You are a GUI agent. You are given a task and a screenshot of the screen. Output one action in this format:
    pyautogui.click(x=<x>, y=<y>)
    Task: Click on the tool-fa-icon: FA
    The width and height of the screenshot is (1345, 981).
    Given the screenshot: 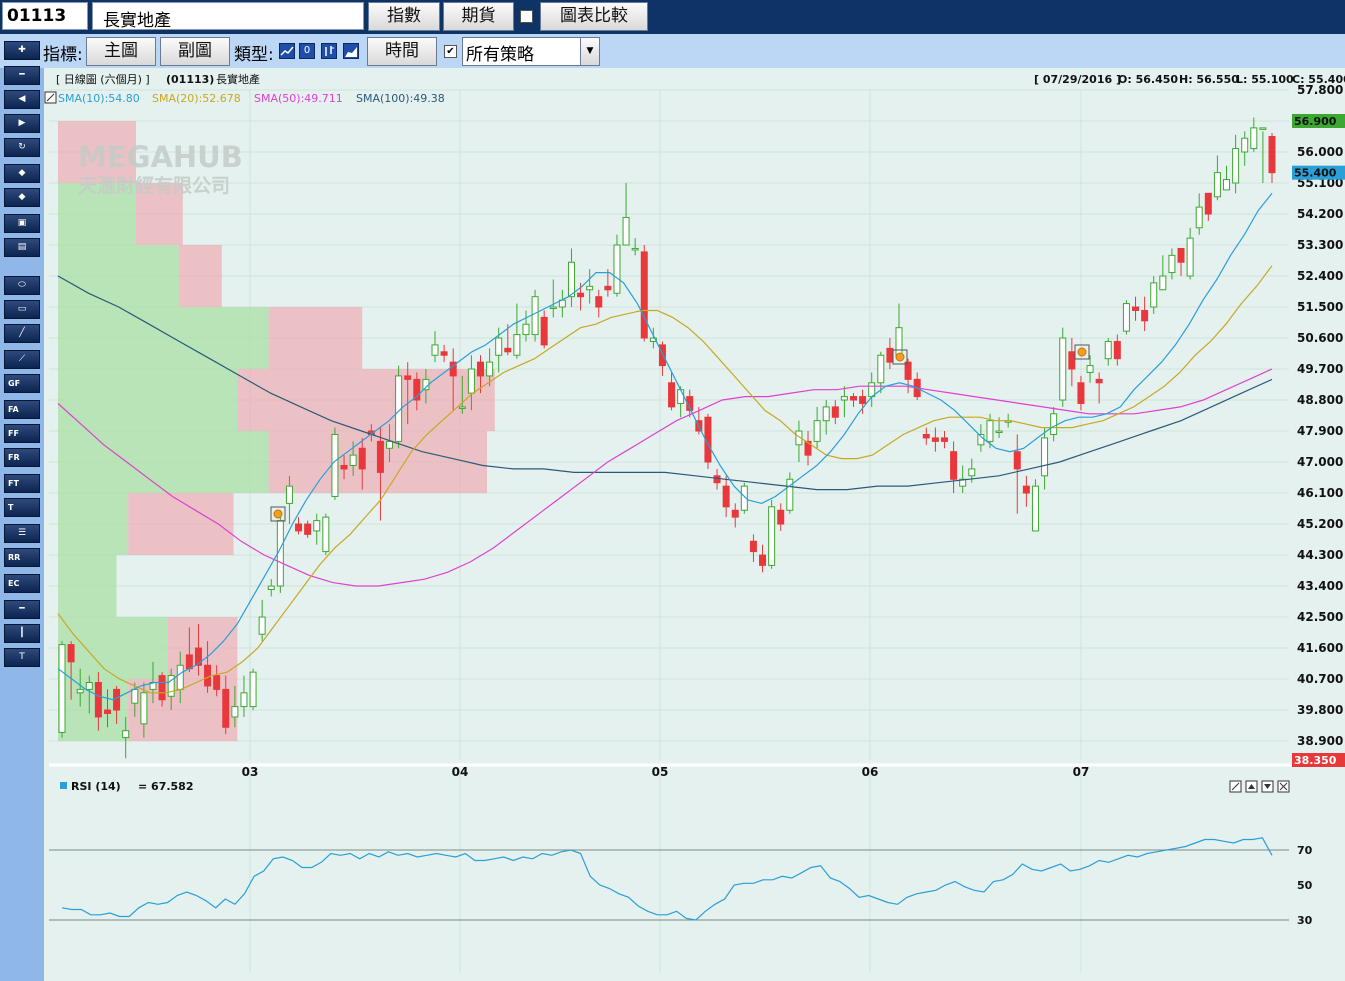 What is the action you would take?
    pyautogui.click(x=22, y=409)
    